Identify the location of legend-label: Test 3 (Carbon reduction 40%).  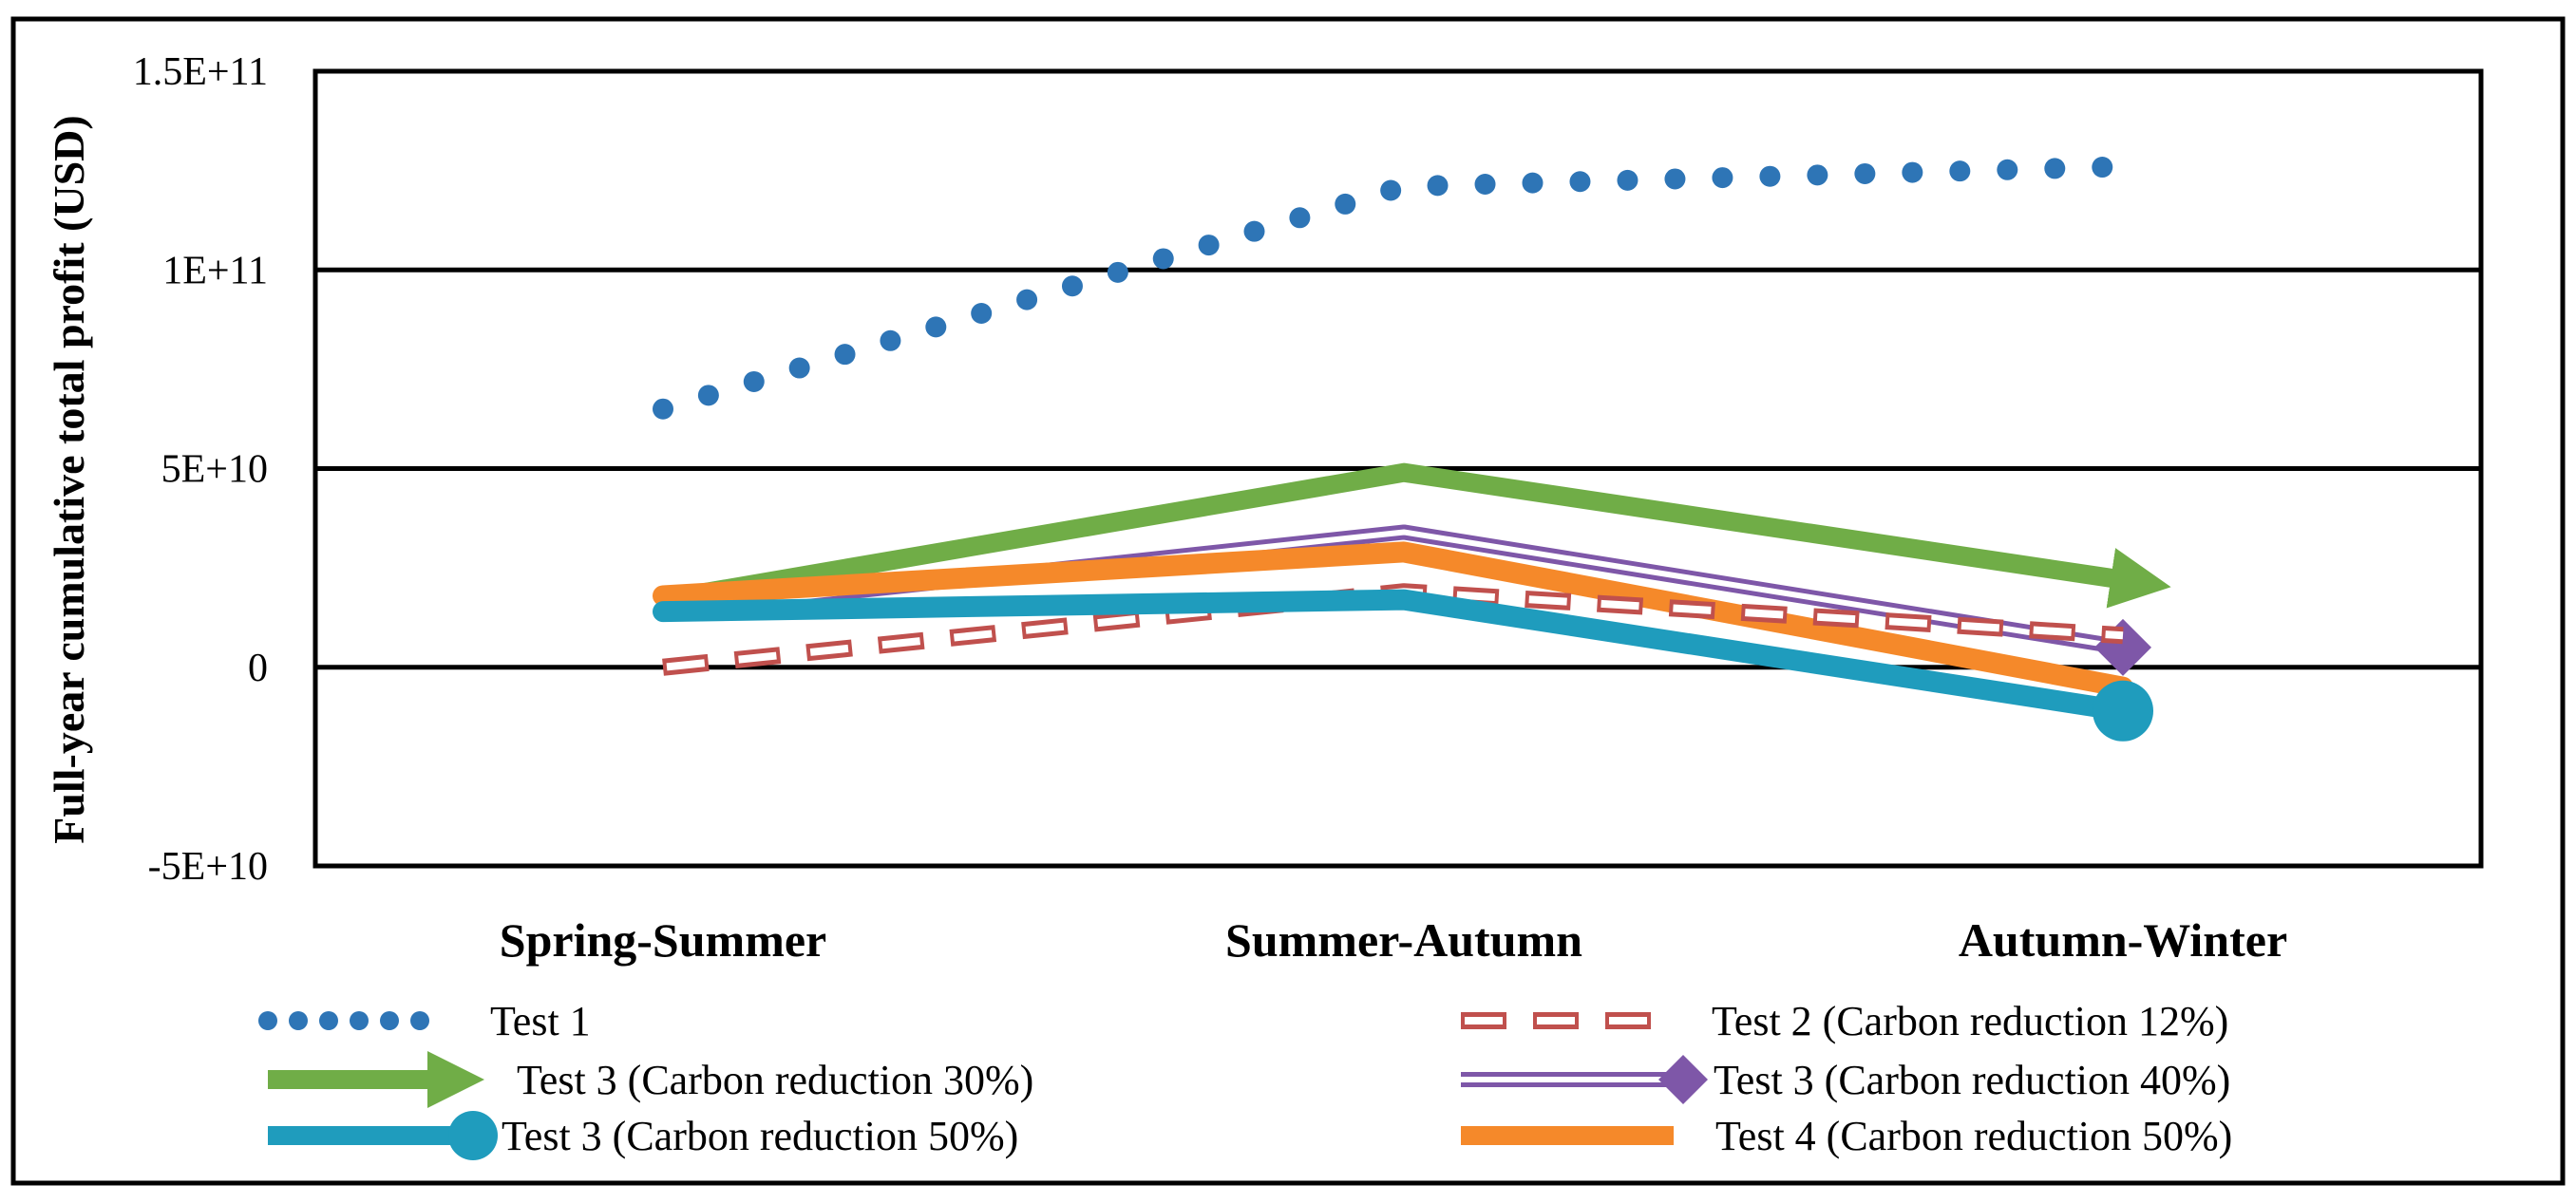
(1972, 1080).